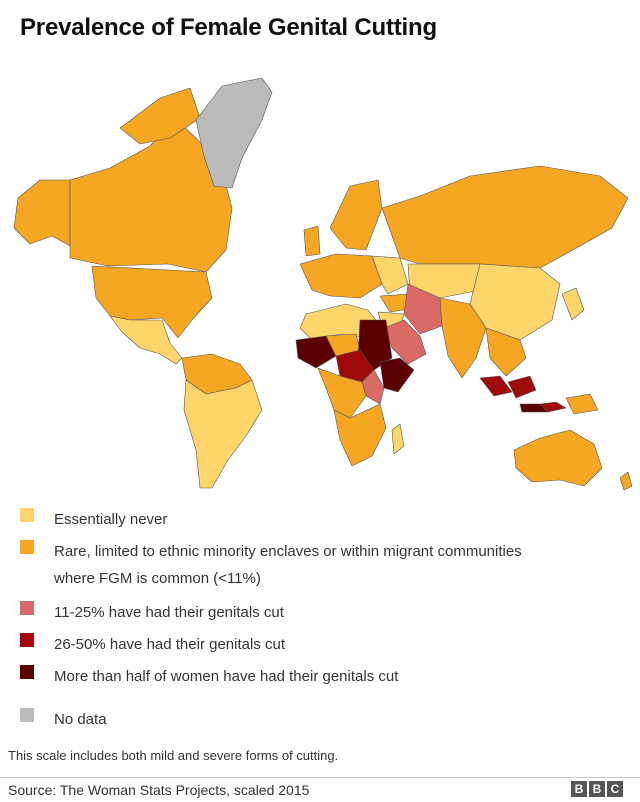 This screenshot has height=802, width=640. I want to click on region-new-zealand, so click(626, 480).